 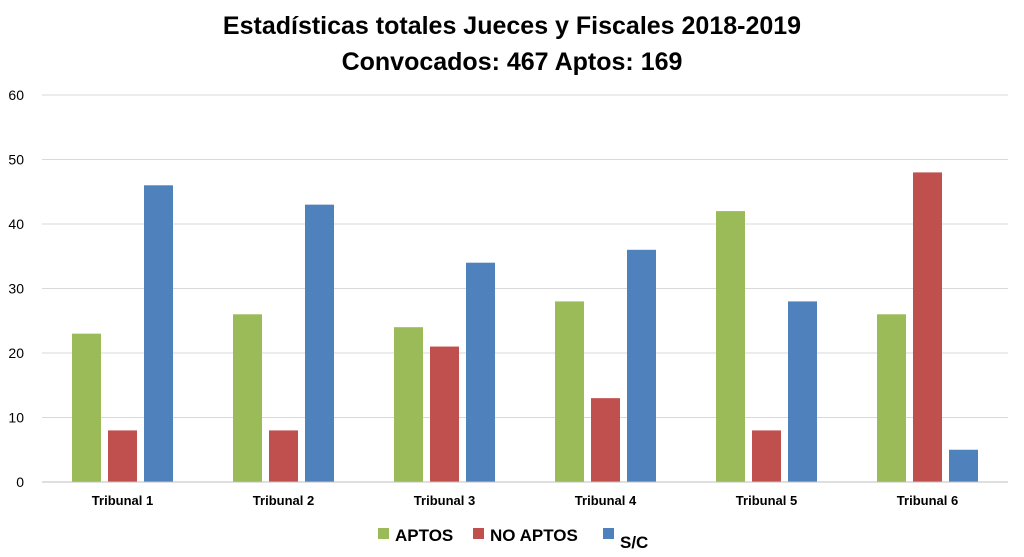 What do you see at coordinates (16, 95) in the screenshot?
I see `y-tick-label: 60` at bounding box center [16, 95].